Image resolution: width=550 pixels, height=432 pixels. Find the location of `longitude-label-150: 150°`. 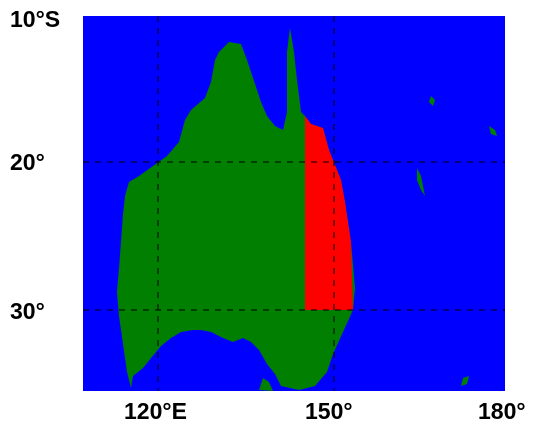

longitude-label-150: 150° is located at coordinates (329, 411).